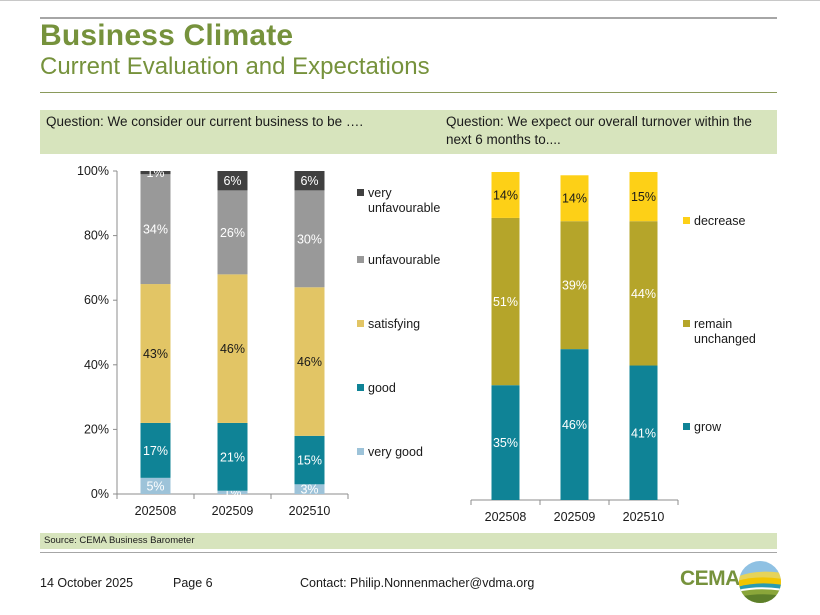  What do you see at coordinates (96, 300) in the screenshot?
I see `y-tick-label: 60%` at bounding box center [96, 300].